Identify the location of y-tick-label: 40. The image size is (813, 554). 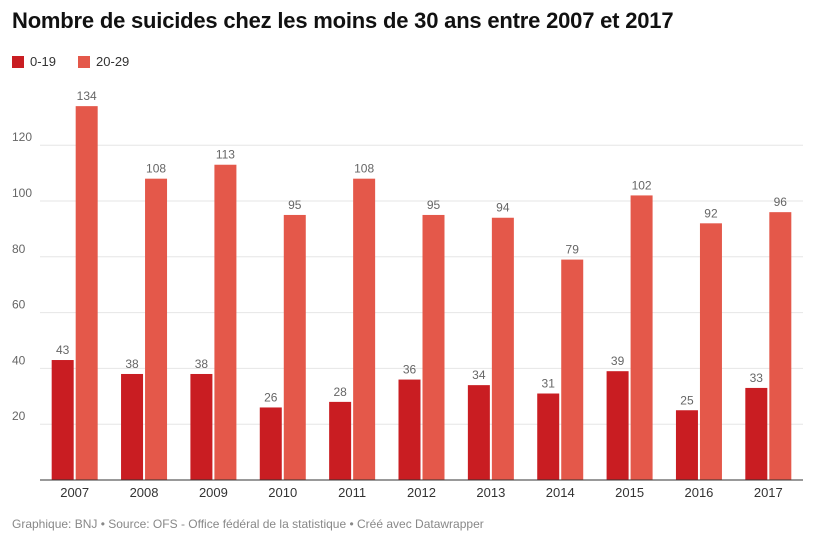
(19, 360).